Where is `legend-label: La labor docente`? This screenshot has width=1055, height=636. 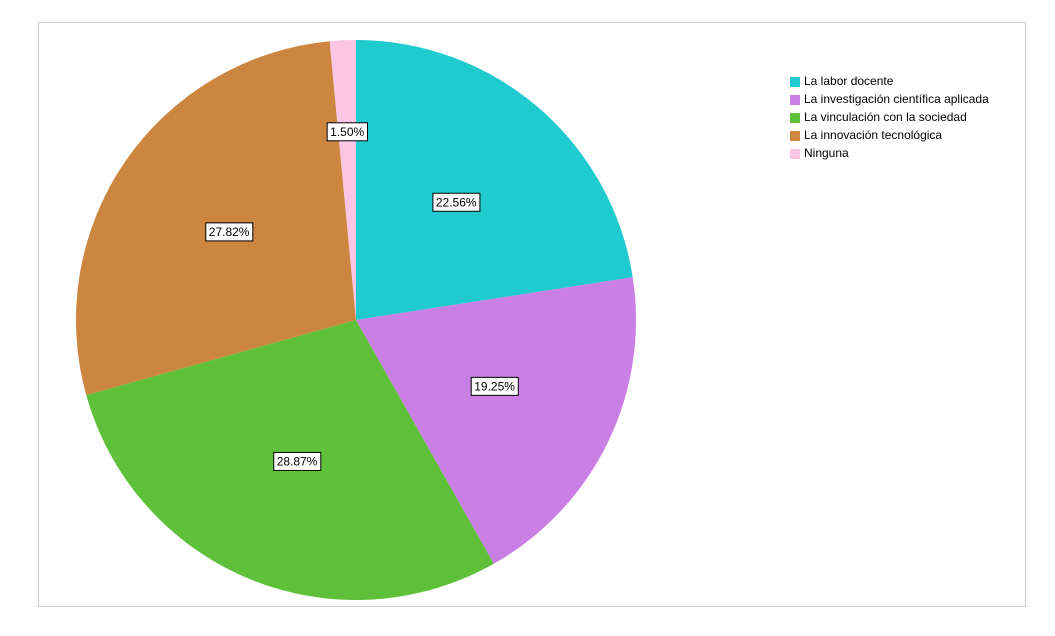 legend-label: La labor docente is located at coordinates (849, 81).